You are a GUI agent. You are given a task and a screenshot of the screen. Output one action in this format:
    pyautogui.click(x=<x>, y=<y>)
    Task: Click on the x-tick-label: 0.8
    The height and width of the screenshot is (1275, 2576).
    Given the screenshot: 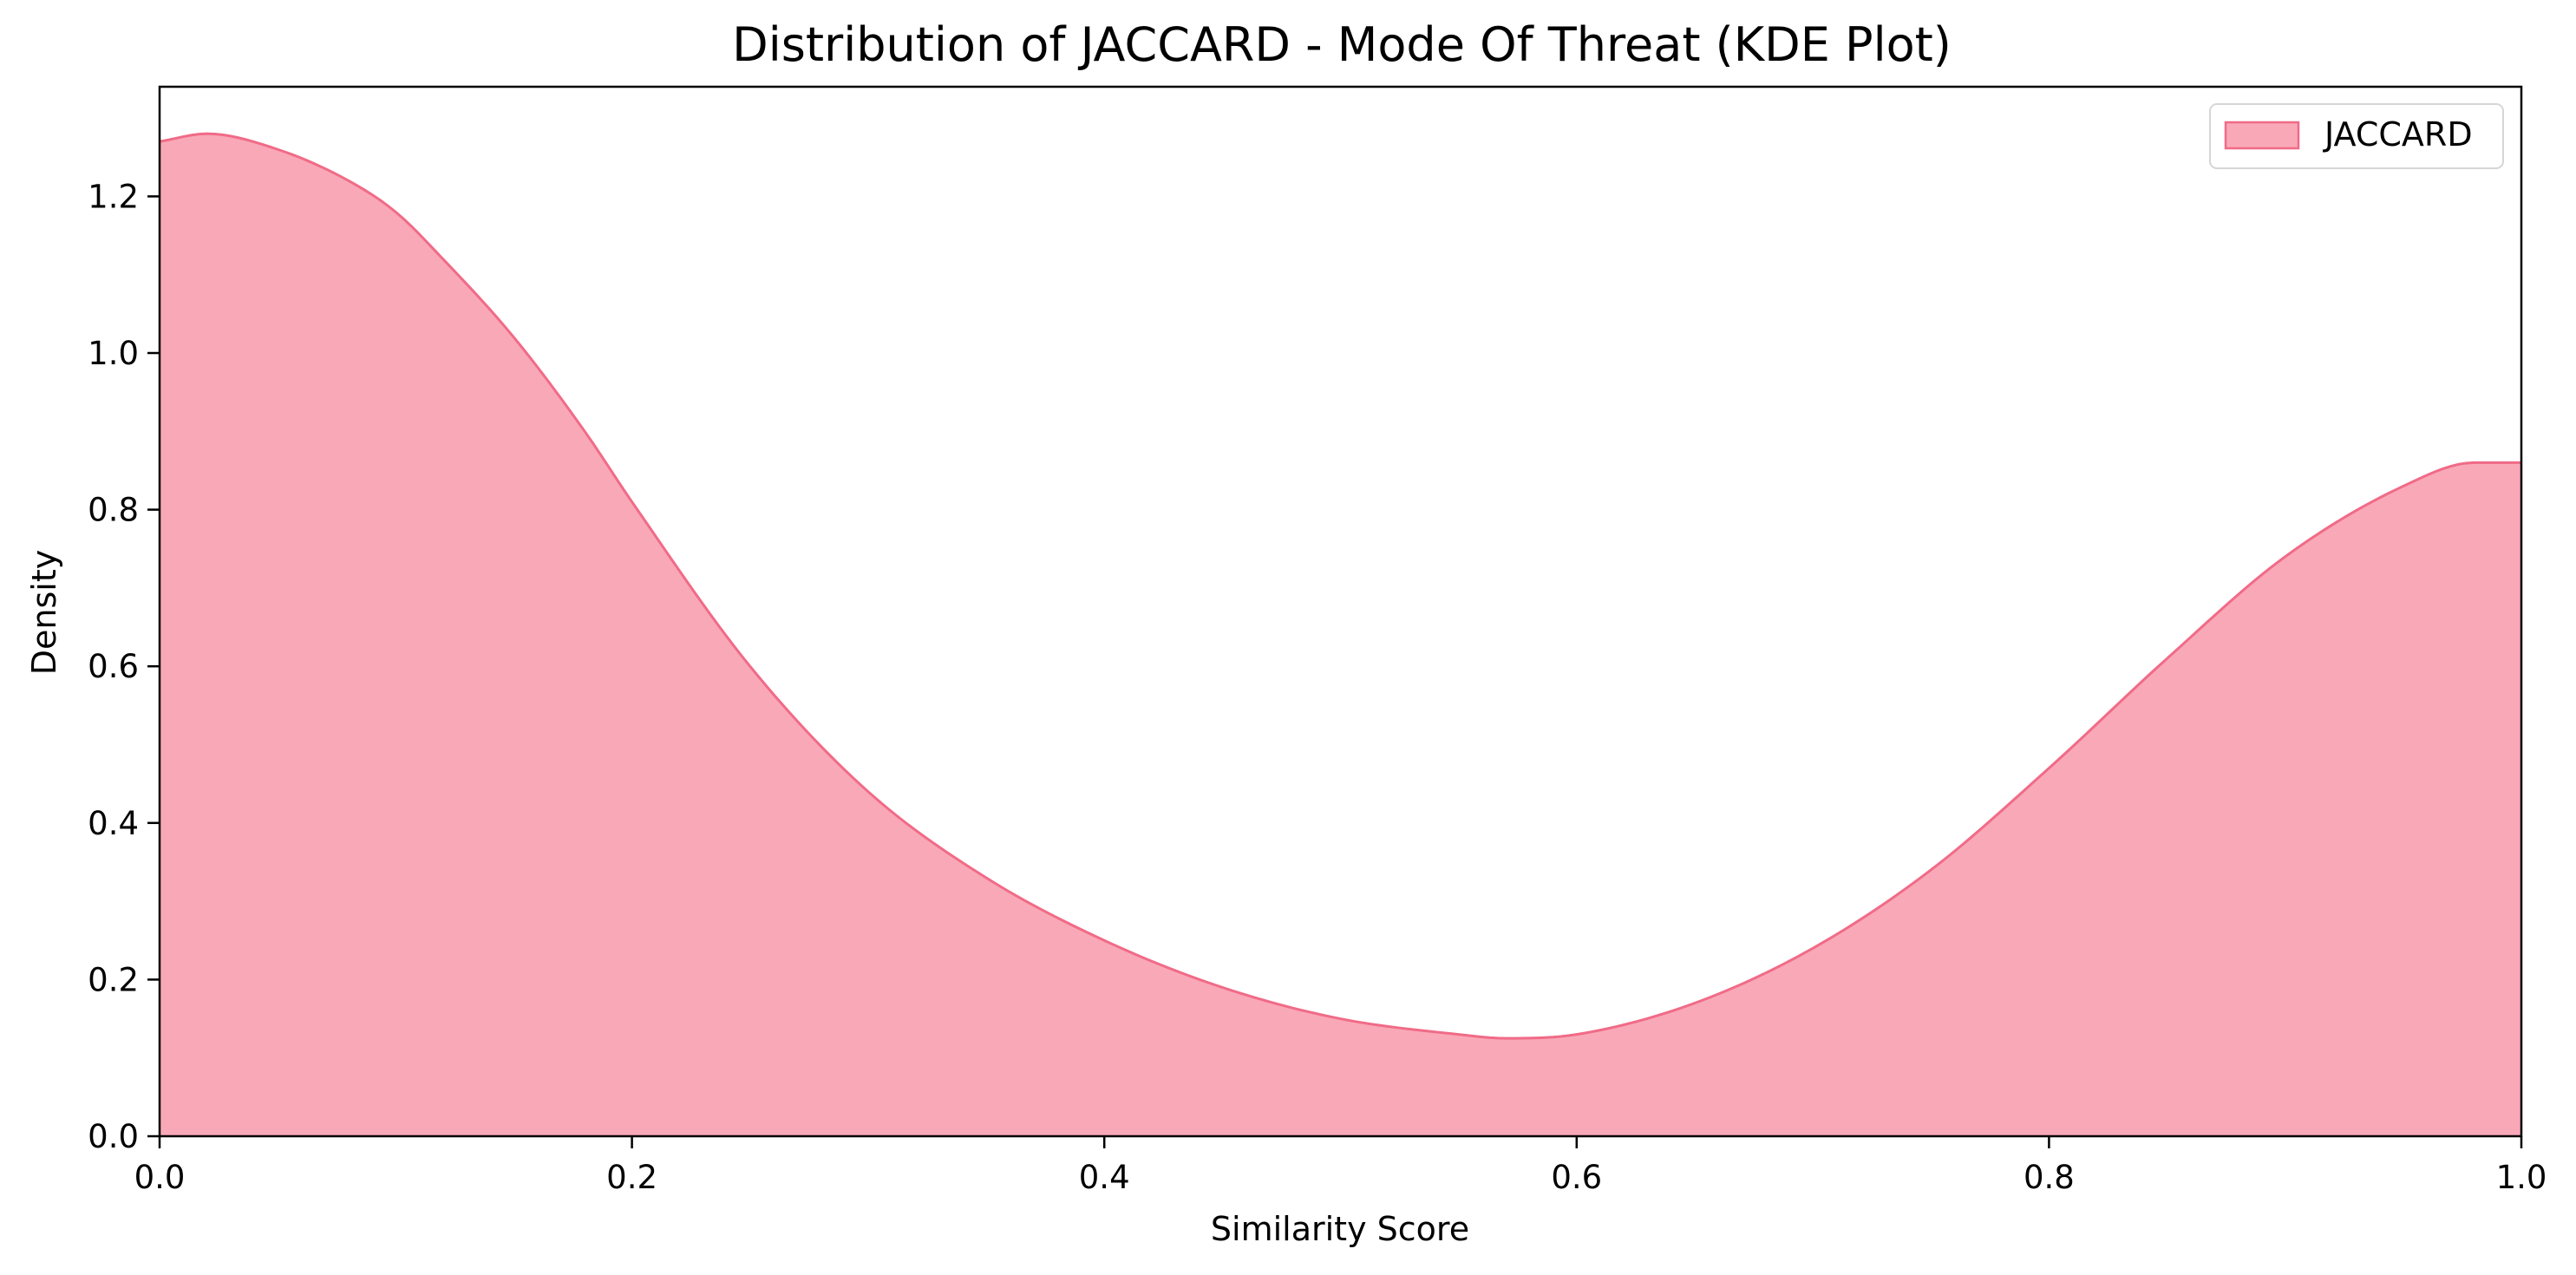 What is the action you would take?
    pyautogui.click(x=2049, y=1177)
    